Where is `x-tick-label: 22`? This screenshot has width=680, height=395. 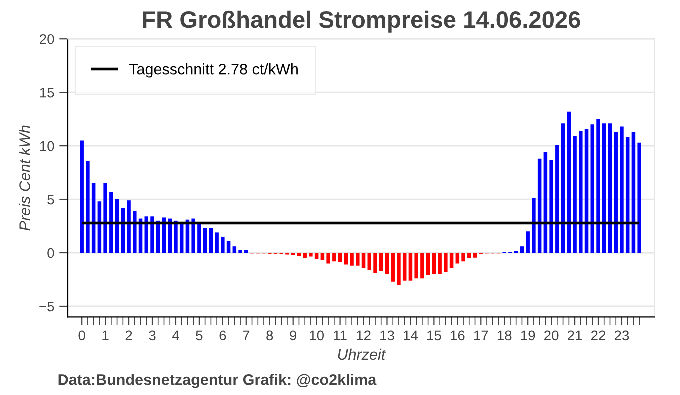 x-tick-label: 22 is located at coordinates (598, 335).